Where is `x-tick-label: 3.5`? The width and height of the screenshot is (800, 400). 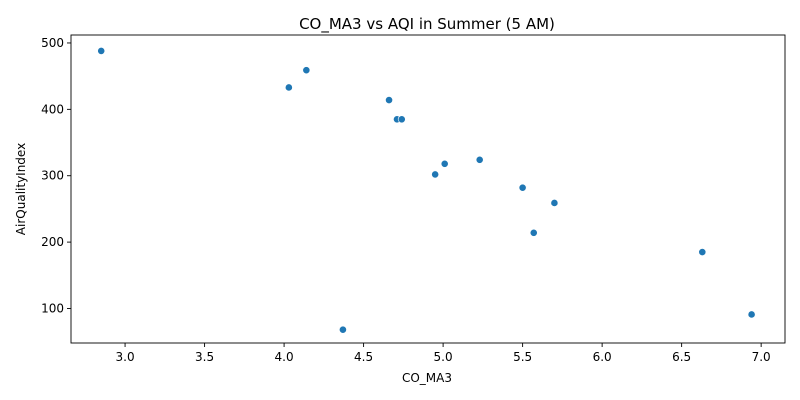
x-tick-label: 3.5 is located at coordinates (204, 357).